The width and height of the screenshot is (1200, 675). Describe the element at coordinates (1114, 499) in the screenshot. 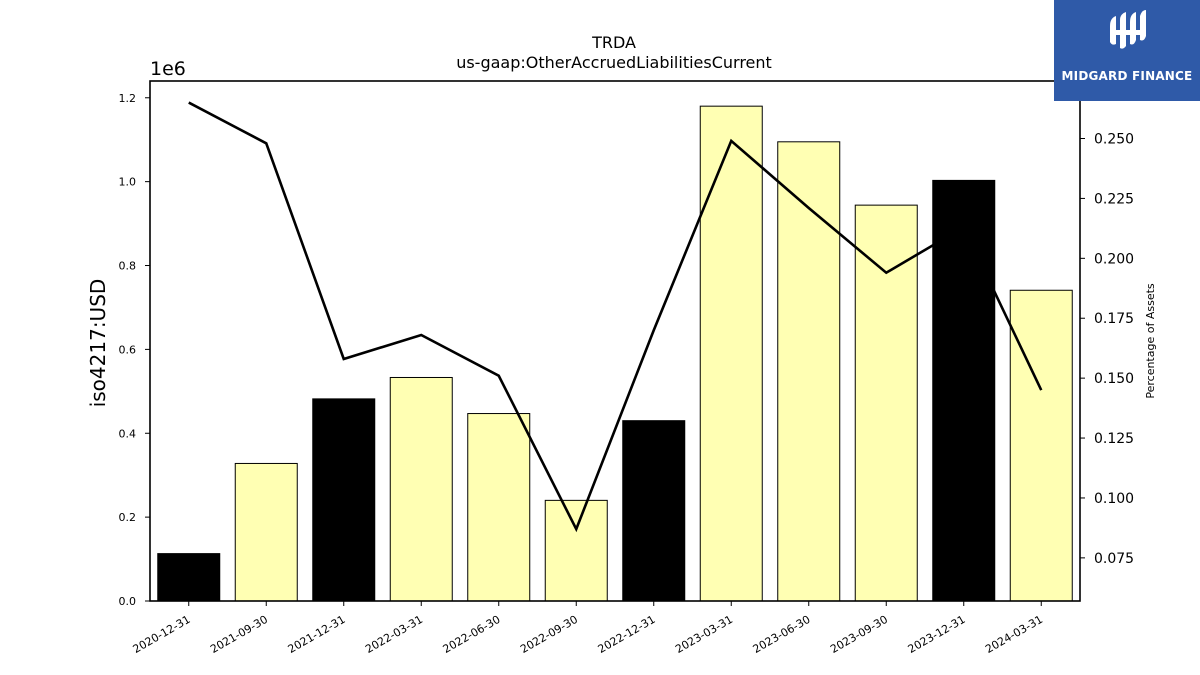

I see `y2-tick-label: 0.100` at that location.